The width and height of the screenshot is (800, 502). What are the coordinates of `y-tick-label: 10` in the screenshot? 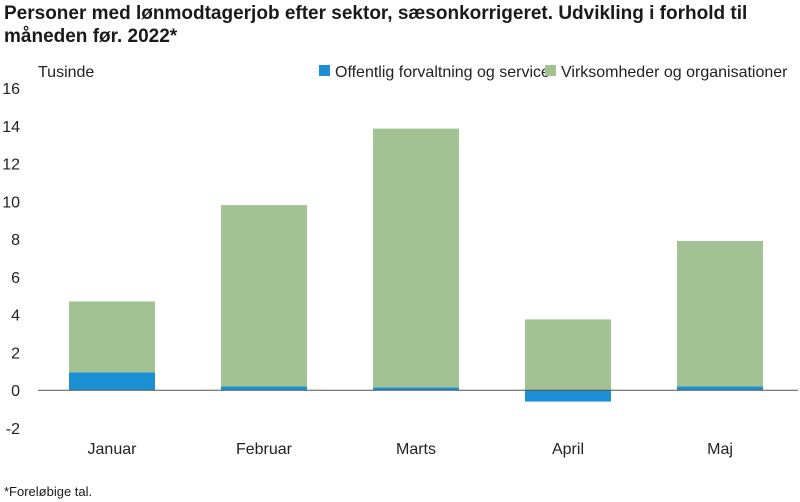 It's located at (11, 202).